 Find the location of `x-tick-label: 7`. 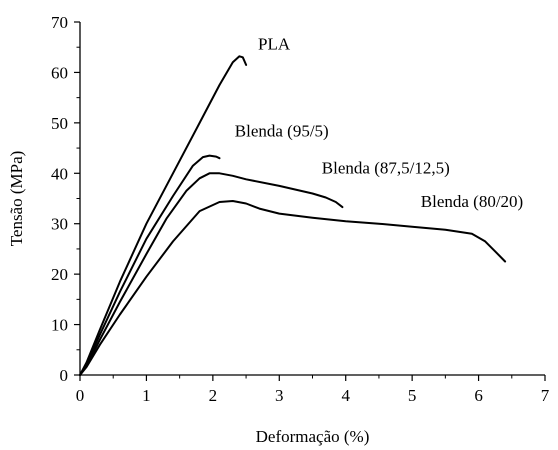

x-tick-label: 7 is located at coordinates (545, 395).